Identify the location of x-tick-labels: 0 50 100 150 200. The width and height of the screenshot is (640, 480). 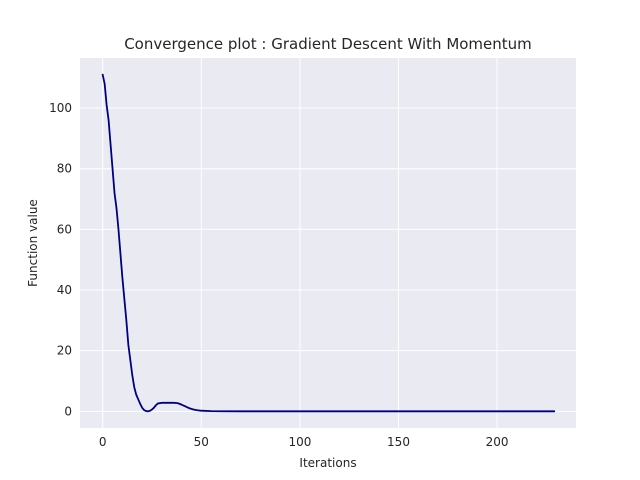
(304, 442).